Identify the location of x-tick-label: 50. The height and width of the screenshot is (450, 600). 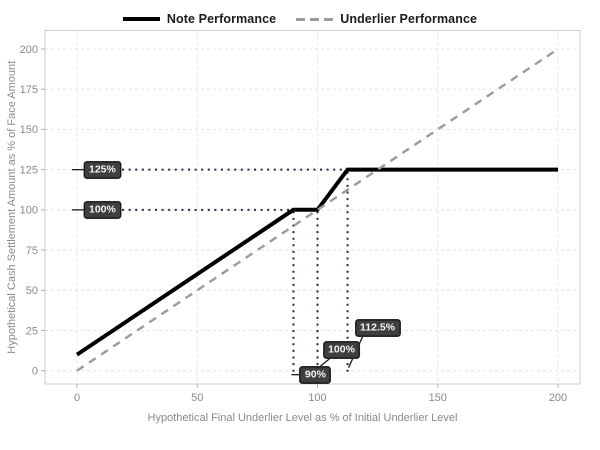
(197, 398).